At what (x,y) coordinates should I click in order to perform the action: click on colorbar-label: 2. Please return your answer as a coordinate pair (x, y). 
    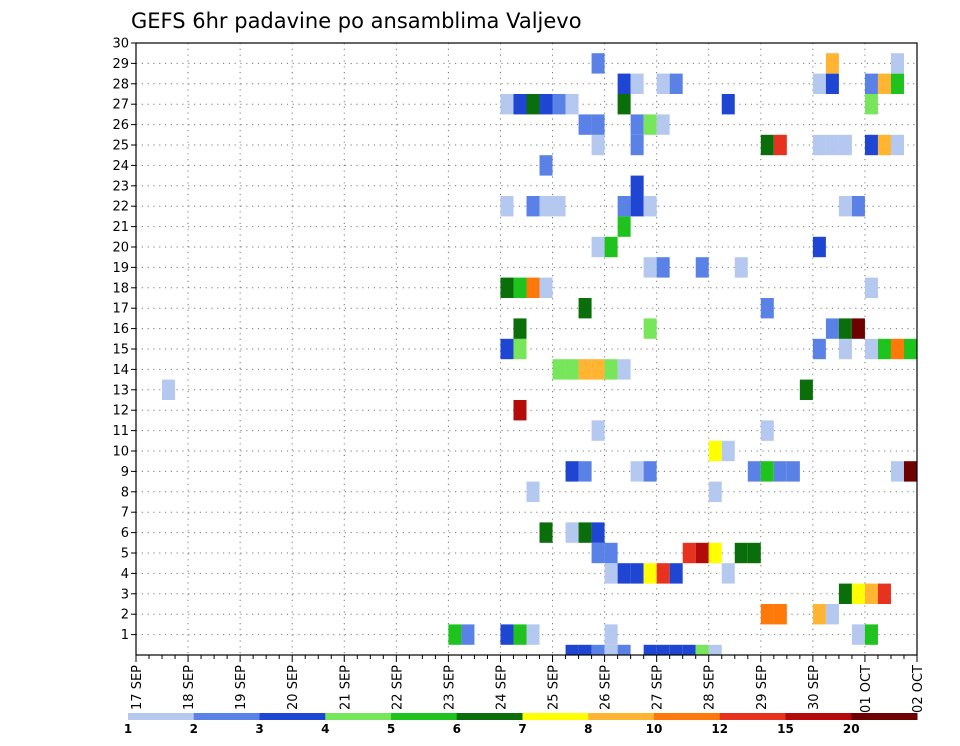
    Looking at the image, I should click on (194, 729).